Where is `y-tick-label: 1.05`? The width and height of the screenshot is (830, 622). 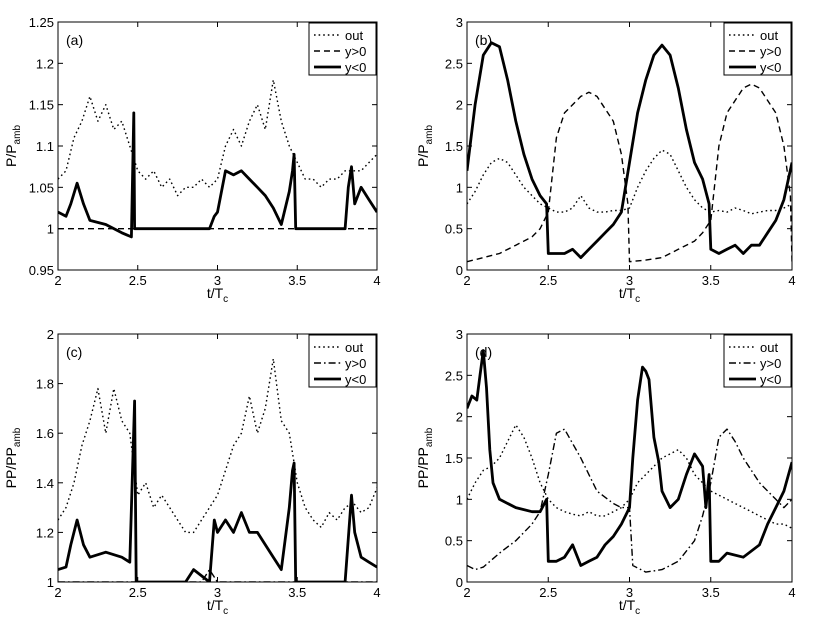 y-tick-label: 1.05 is located at coordinates (41, 187).